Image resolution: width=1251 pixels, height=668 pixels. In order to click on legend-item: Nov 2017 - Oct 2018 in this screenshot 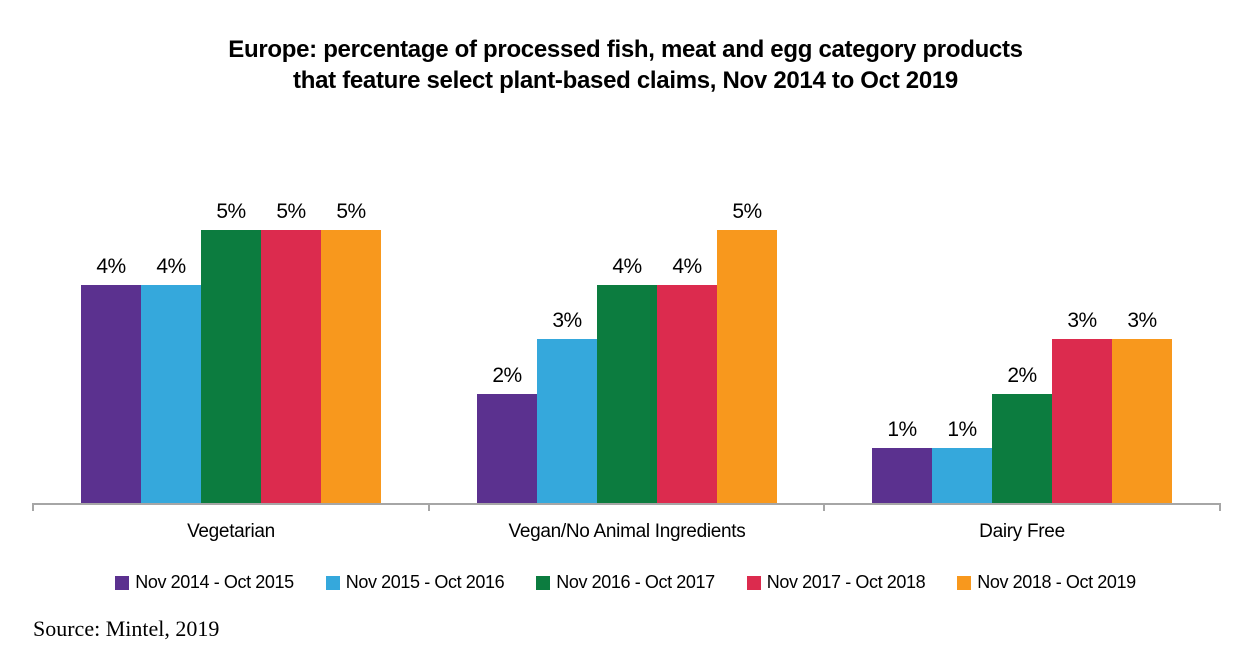, I will do `click(836, 582)`.